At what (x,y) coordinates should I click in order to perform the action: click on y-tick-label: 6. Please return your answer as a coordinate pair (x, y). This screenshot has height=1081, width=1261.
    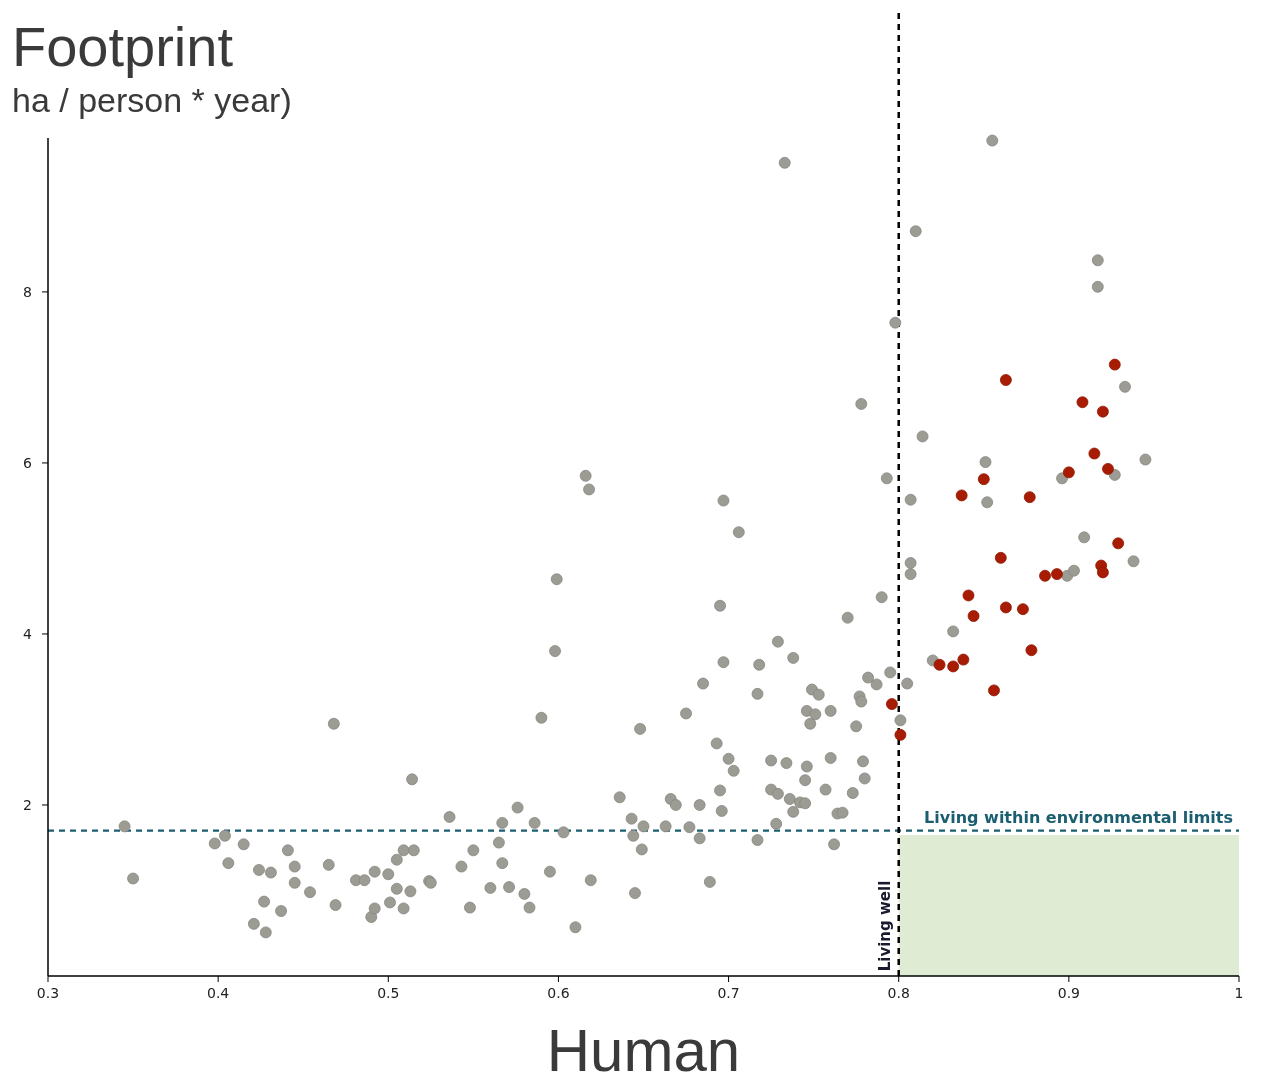
    Looking at the image, I should click on (28, 462).